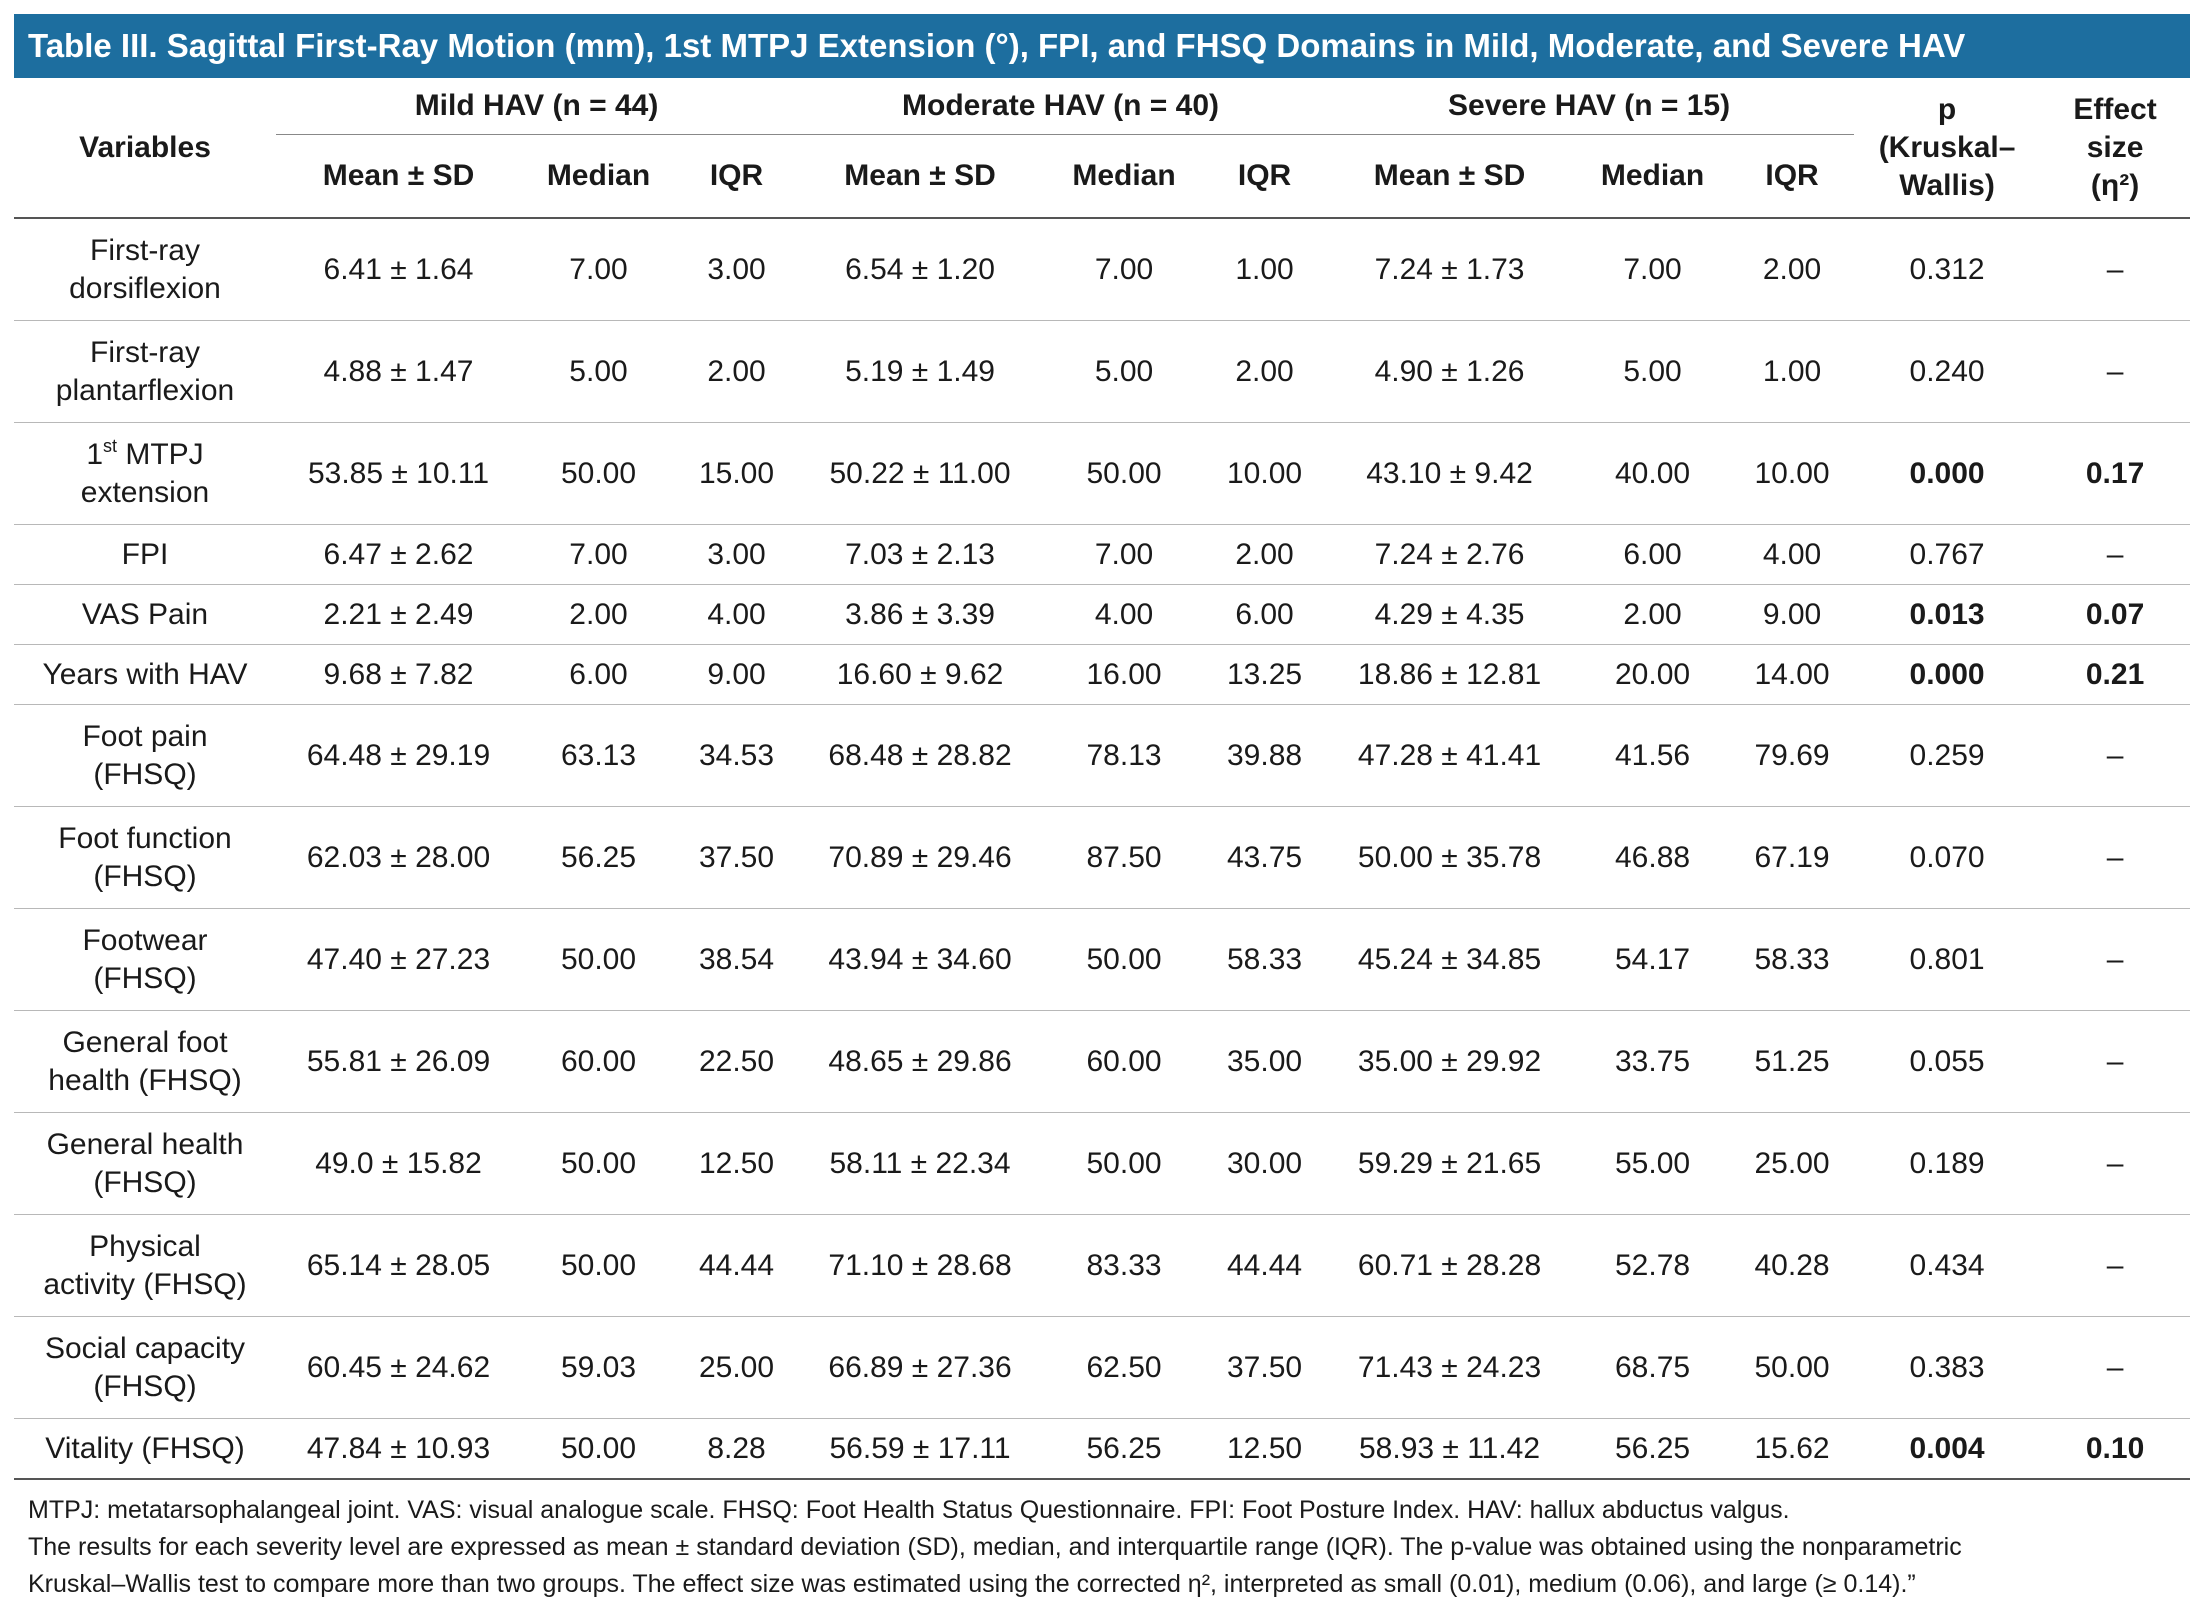  I want to click on header-cell: Effect size (η²), so click(2115, 148).